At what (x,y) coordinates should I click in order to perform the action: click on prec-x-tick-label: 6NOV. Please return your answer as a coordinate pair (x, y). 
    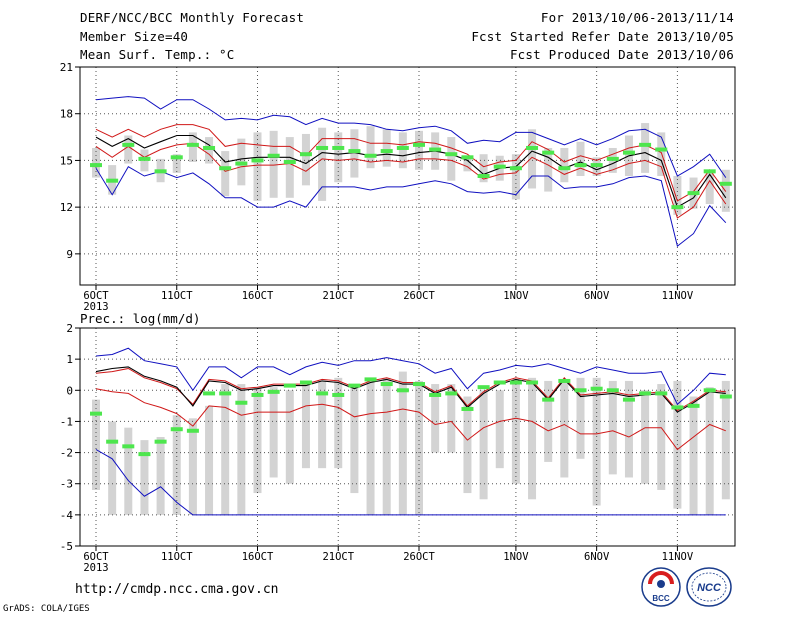
    Looking at the image, I should click on (597, 557).